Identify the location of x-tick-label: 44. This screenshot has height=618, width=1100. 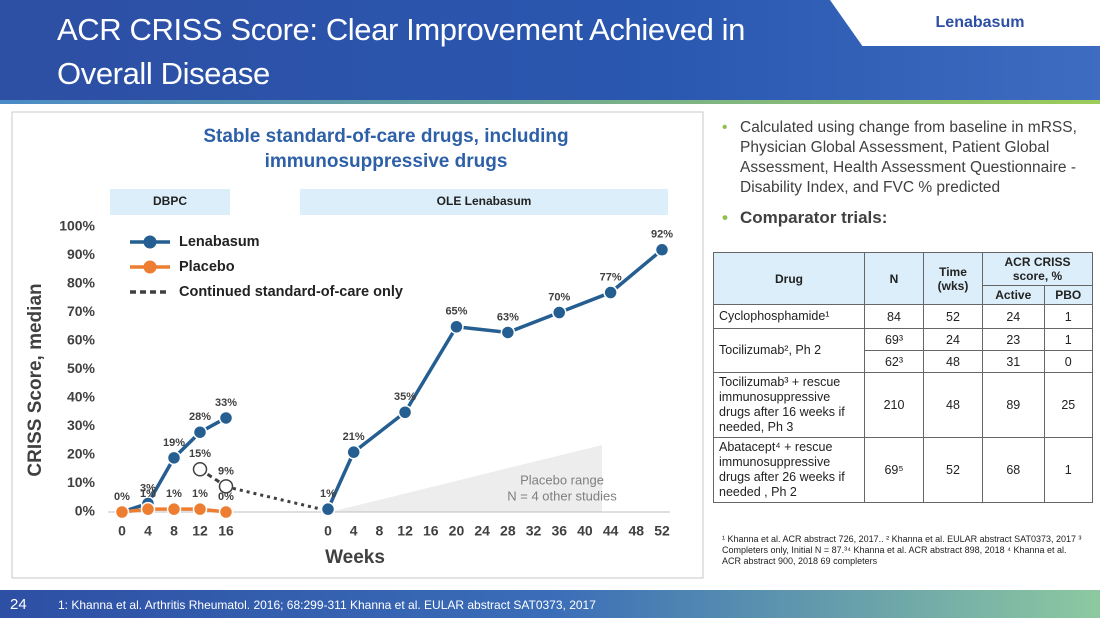
(611, 531).